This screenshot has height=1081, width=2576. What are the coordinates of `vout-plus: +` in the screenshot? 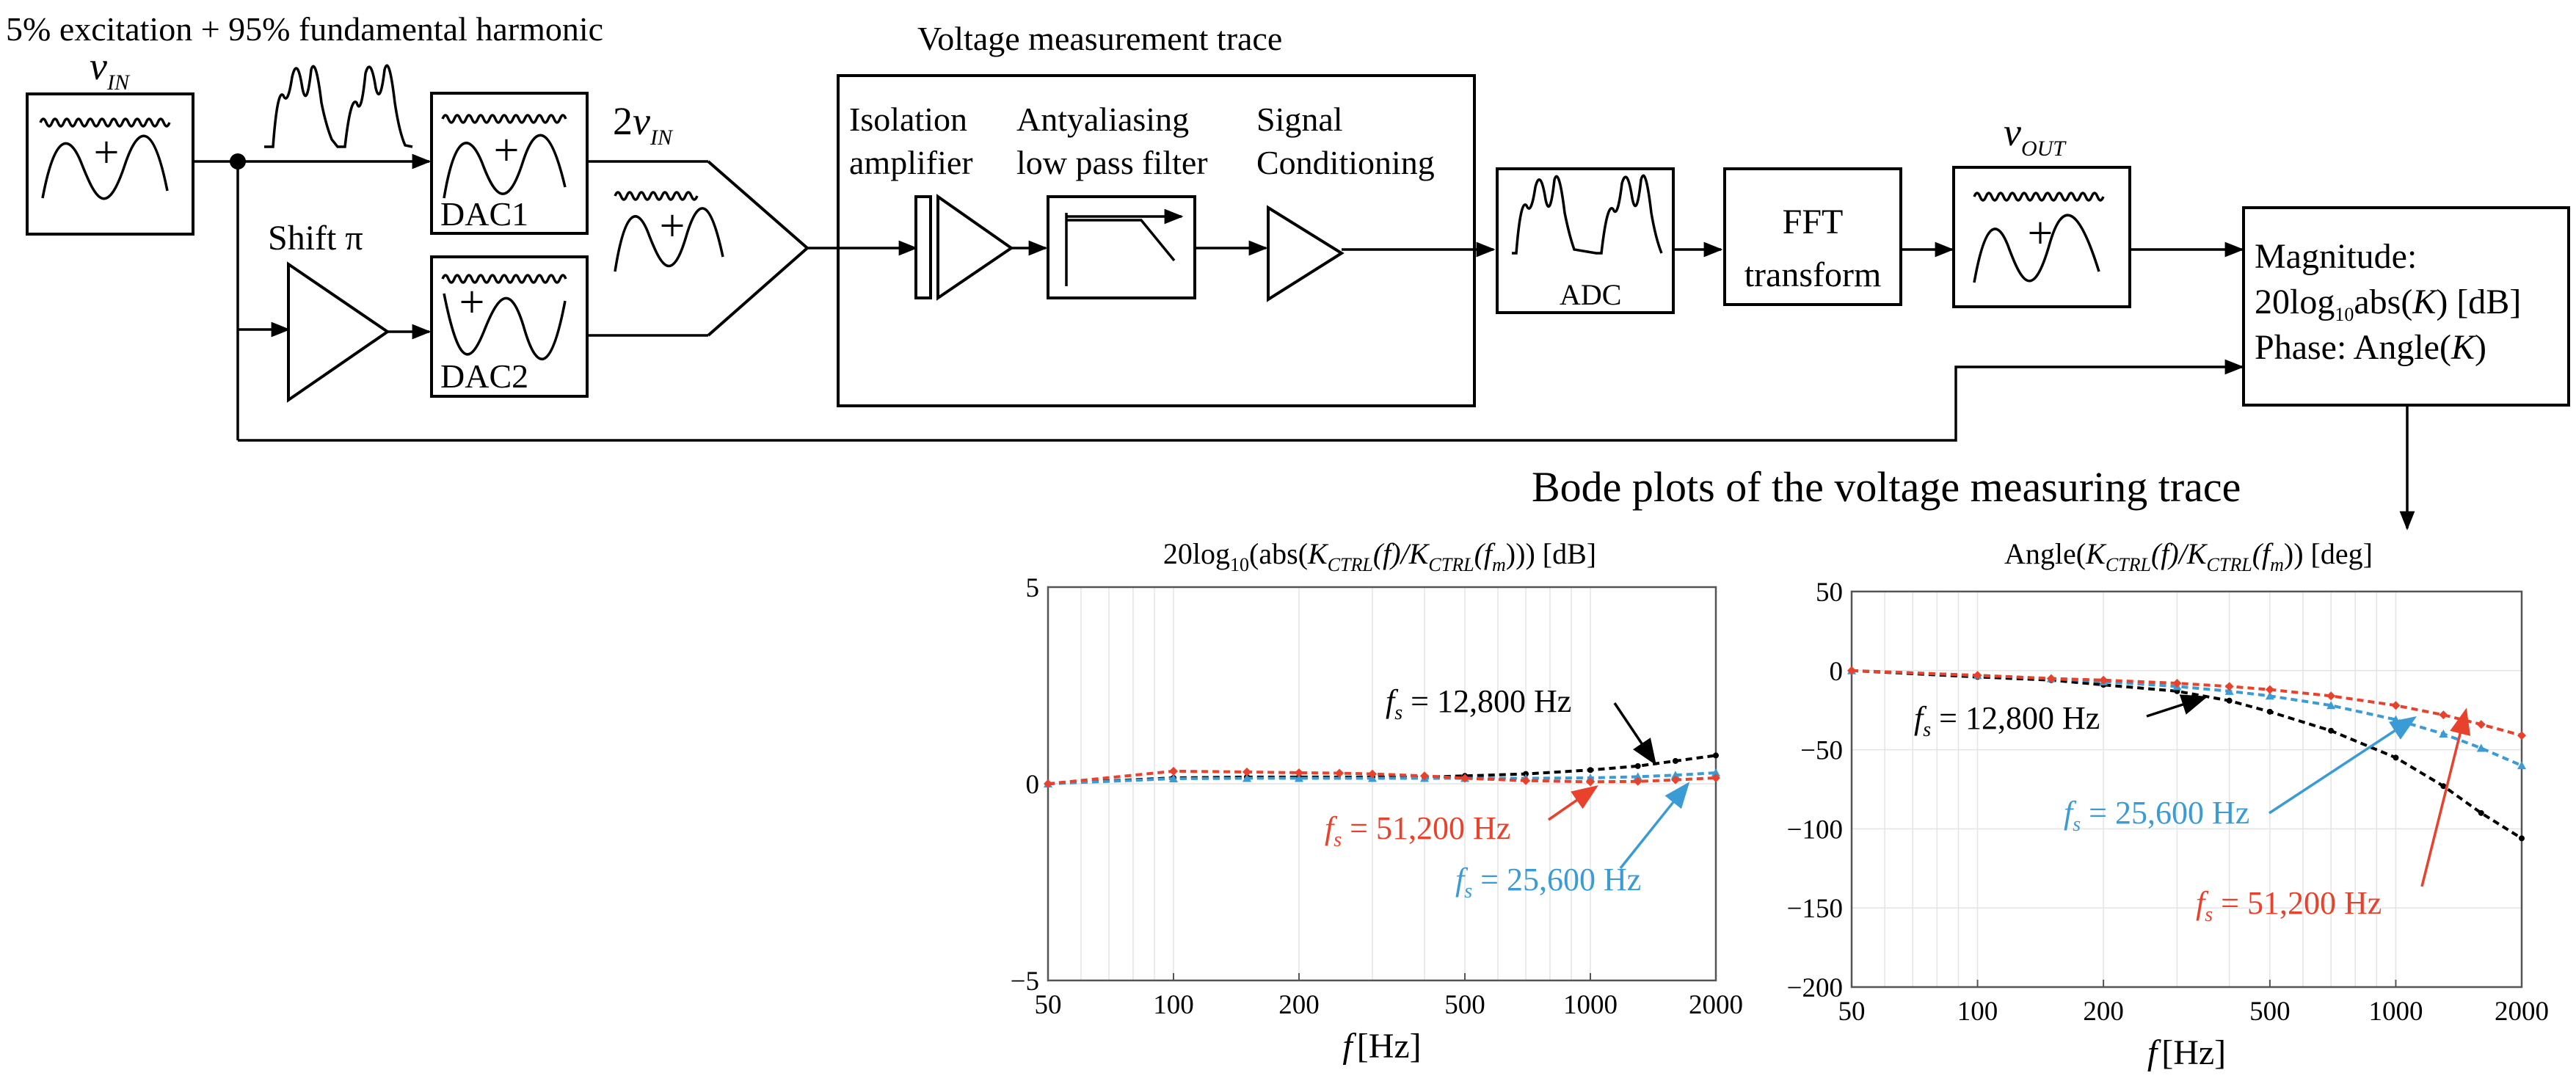 It's located at (2040, 233).